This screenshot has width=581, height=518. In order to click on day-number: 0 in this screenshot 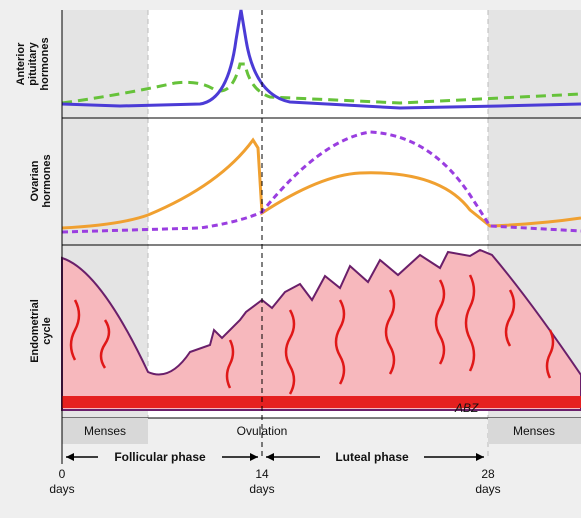, I will do `click(62, 474)`.